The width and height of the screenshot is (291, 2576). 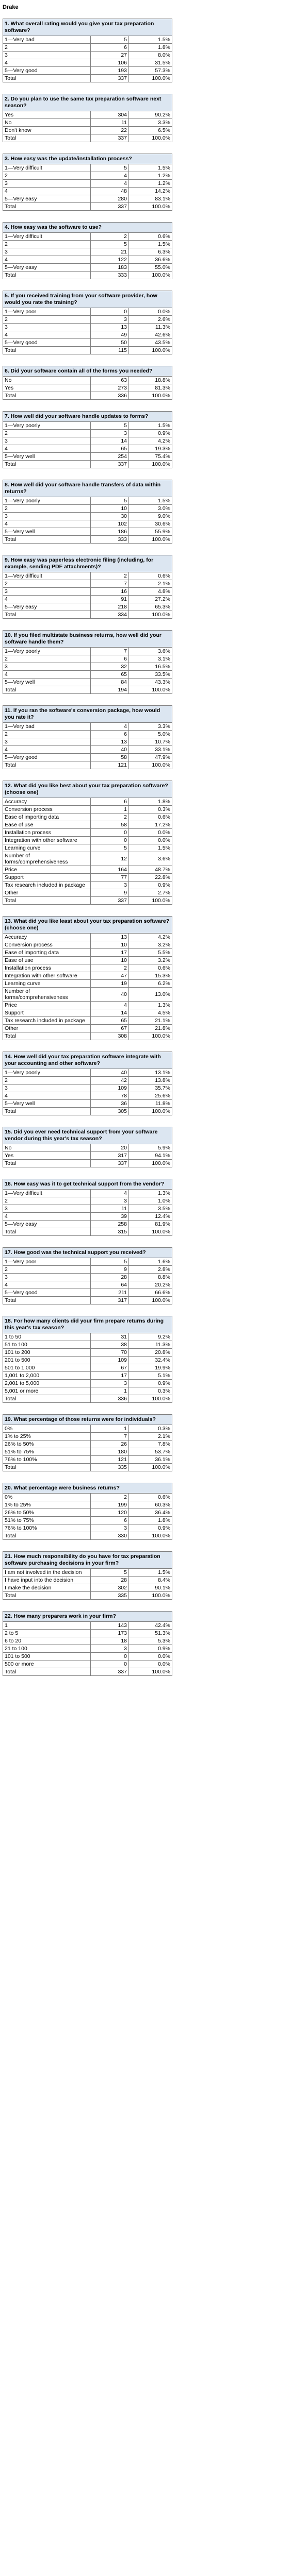 I want to click on total-row: Total 336 100.0%, so click(x=88, y=396).